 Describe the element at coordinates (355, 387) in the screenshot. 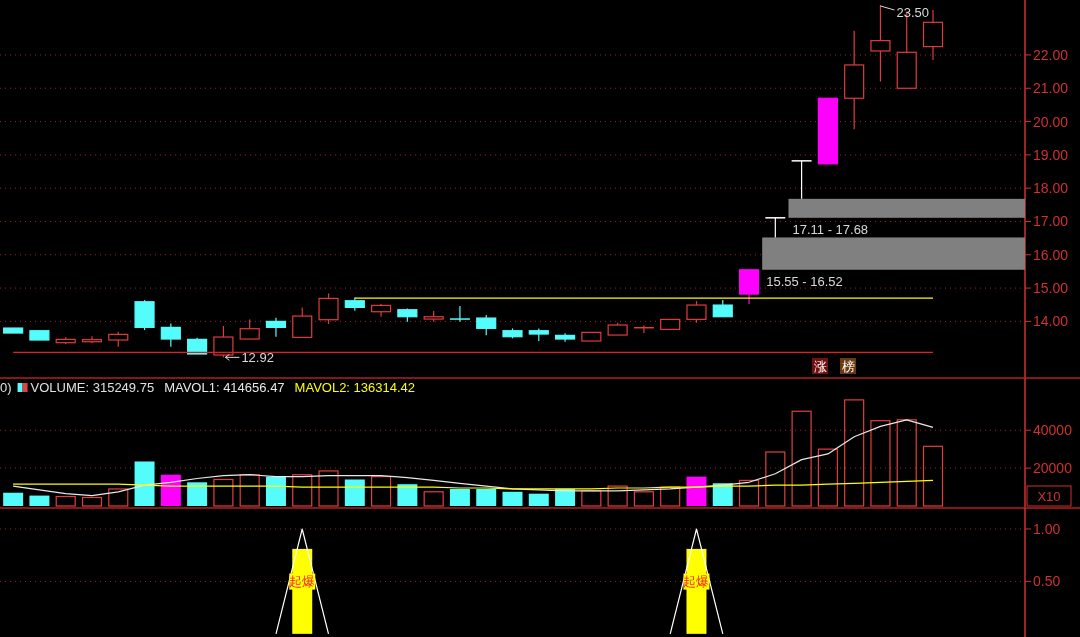

I see `text: MAVOL2: 136314.42` at that location.